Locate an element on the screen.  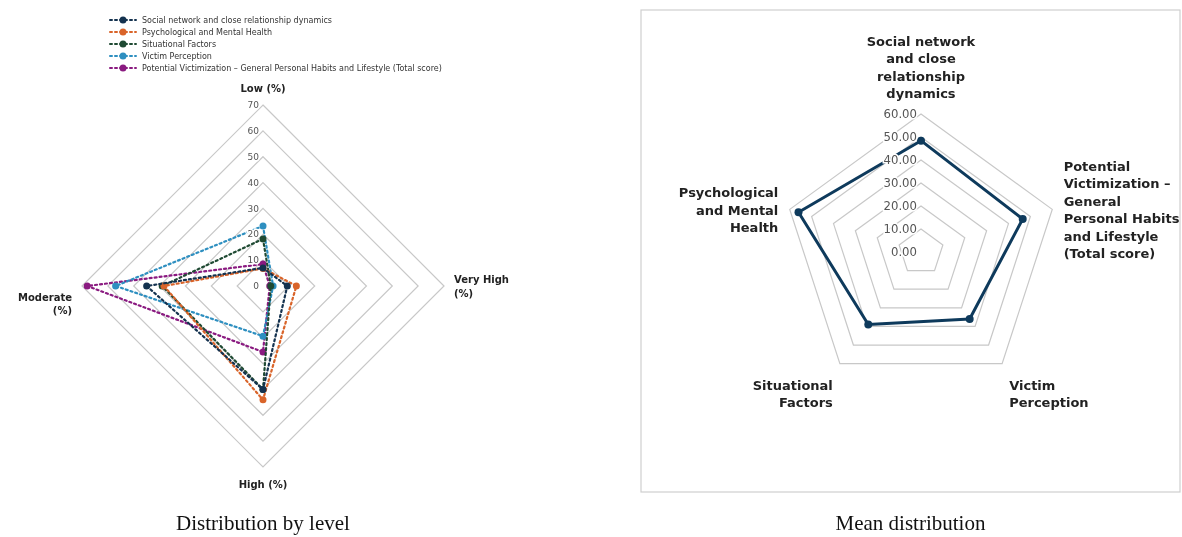
y-tick-label: 50.00 is located at coordinates (900, 137).